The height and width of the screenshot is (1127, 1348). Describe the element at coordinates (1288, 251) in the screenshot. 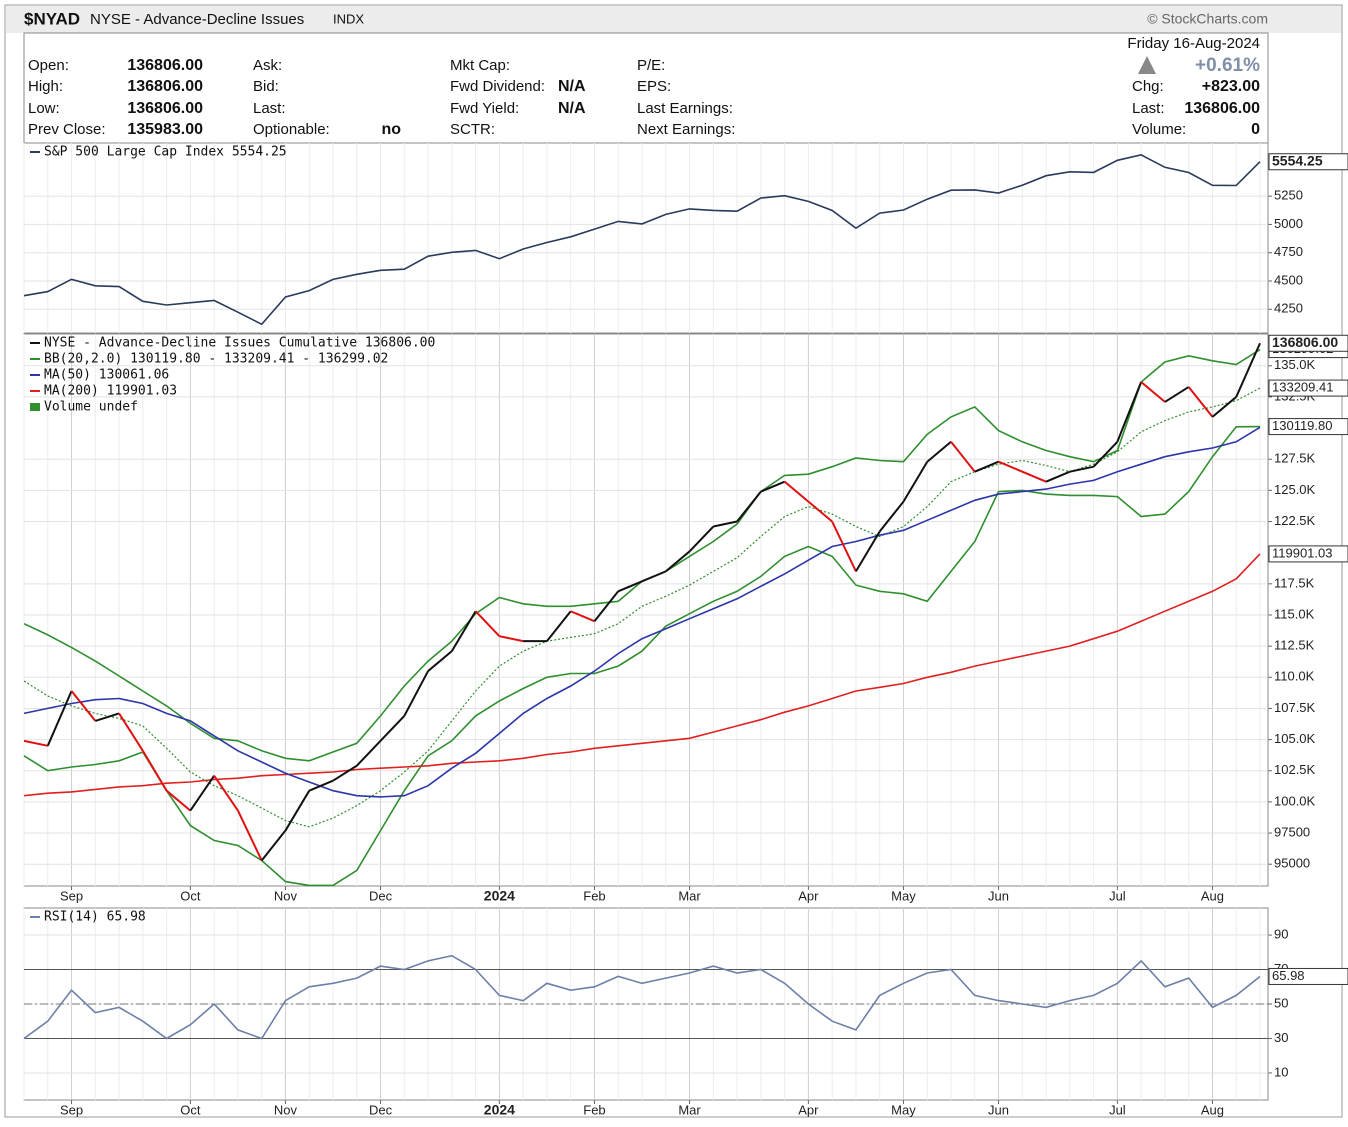

I see `y-tick-label: 4750` at that location.